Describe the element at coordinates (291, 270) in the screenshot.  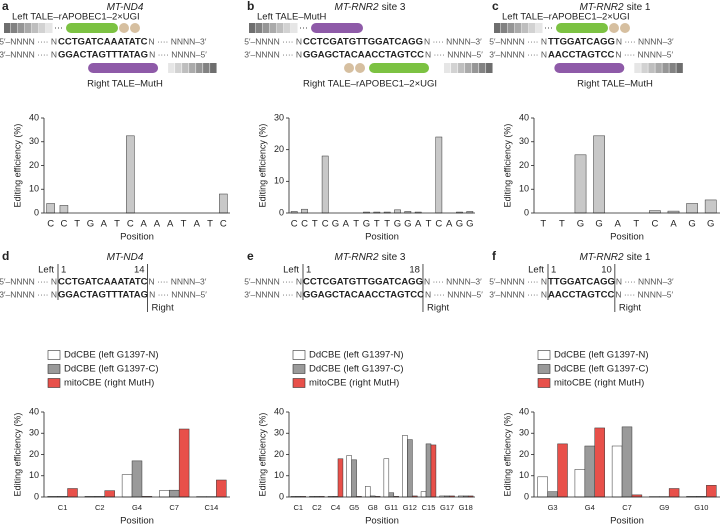
I see `left-label: Left` at that location.